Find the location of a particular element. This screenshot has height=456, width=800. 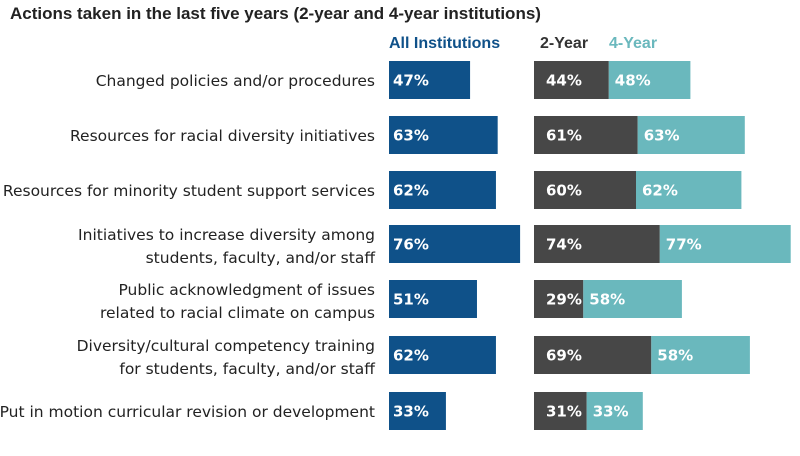

value-label-all-institutions: 33% is located at coordinates (411, 412).